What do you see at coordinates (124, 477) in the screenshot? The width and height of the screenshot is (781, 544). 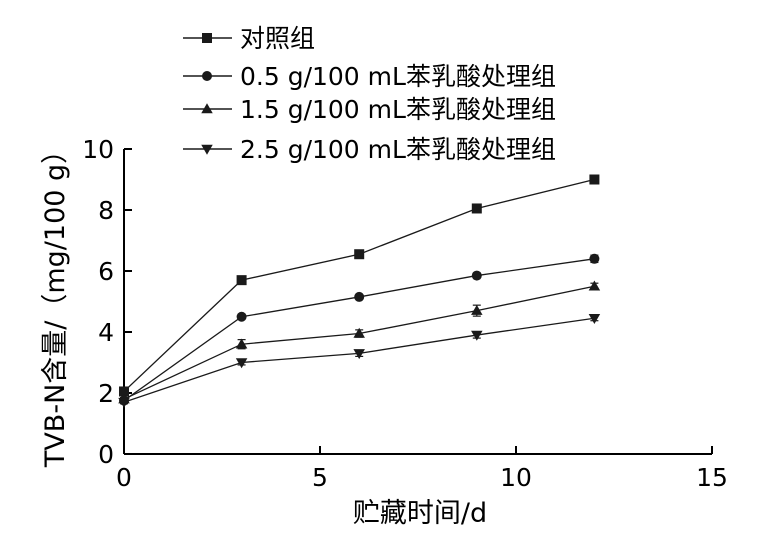 I see `x-tick-label: 0` at bounding box center [124, 477].